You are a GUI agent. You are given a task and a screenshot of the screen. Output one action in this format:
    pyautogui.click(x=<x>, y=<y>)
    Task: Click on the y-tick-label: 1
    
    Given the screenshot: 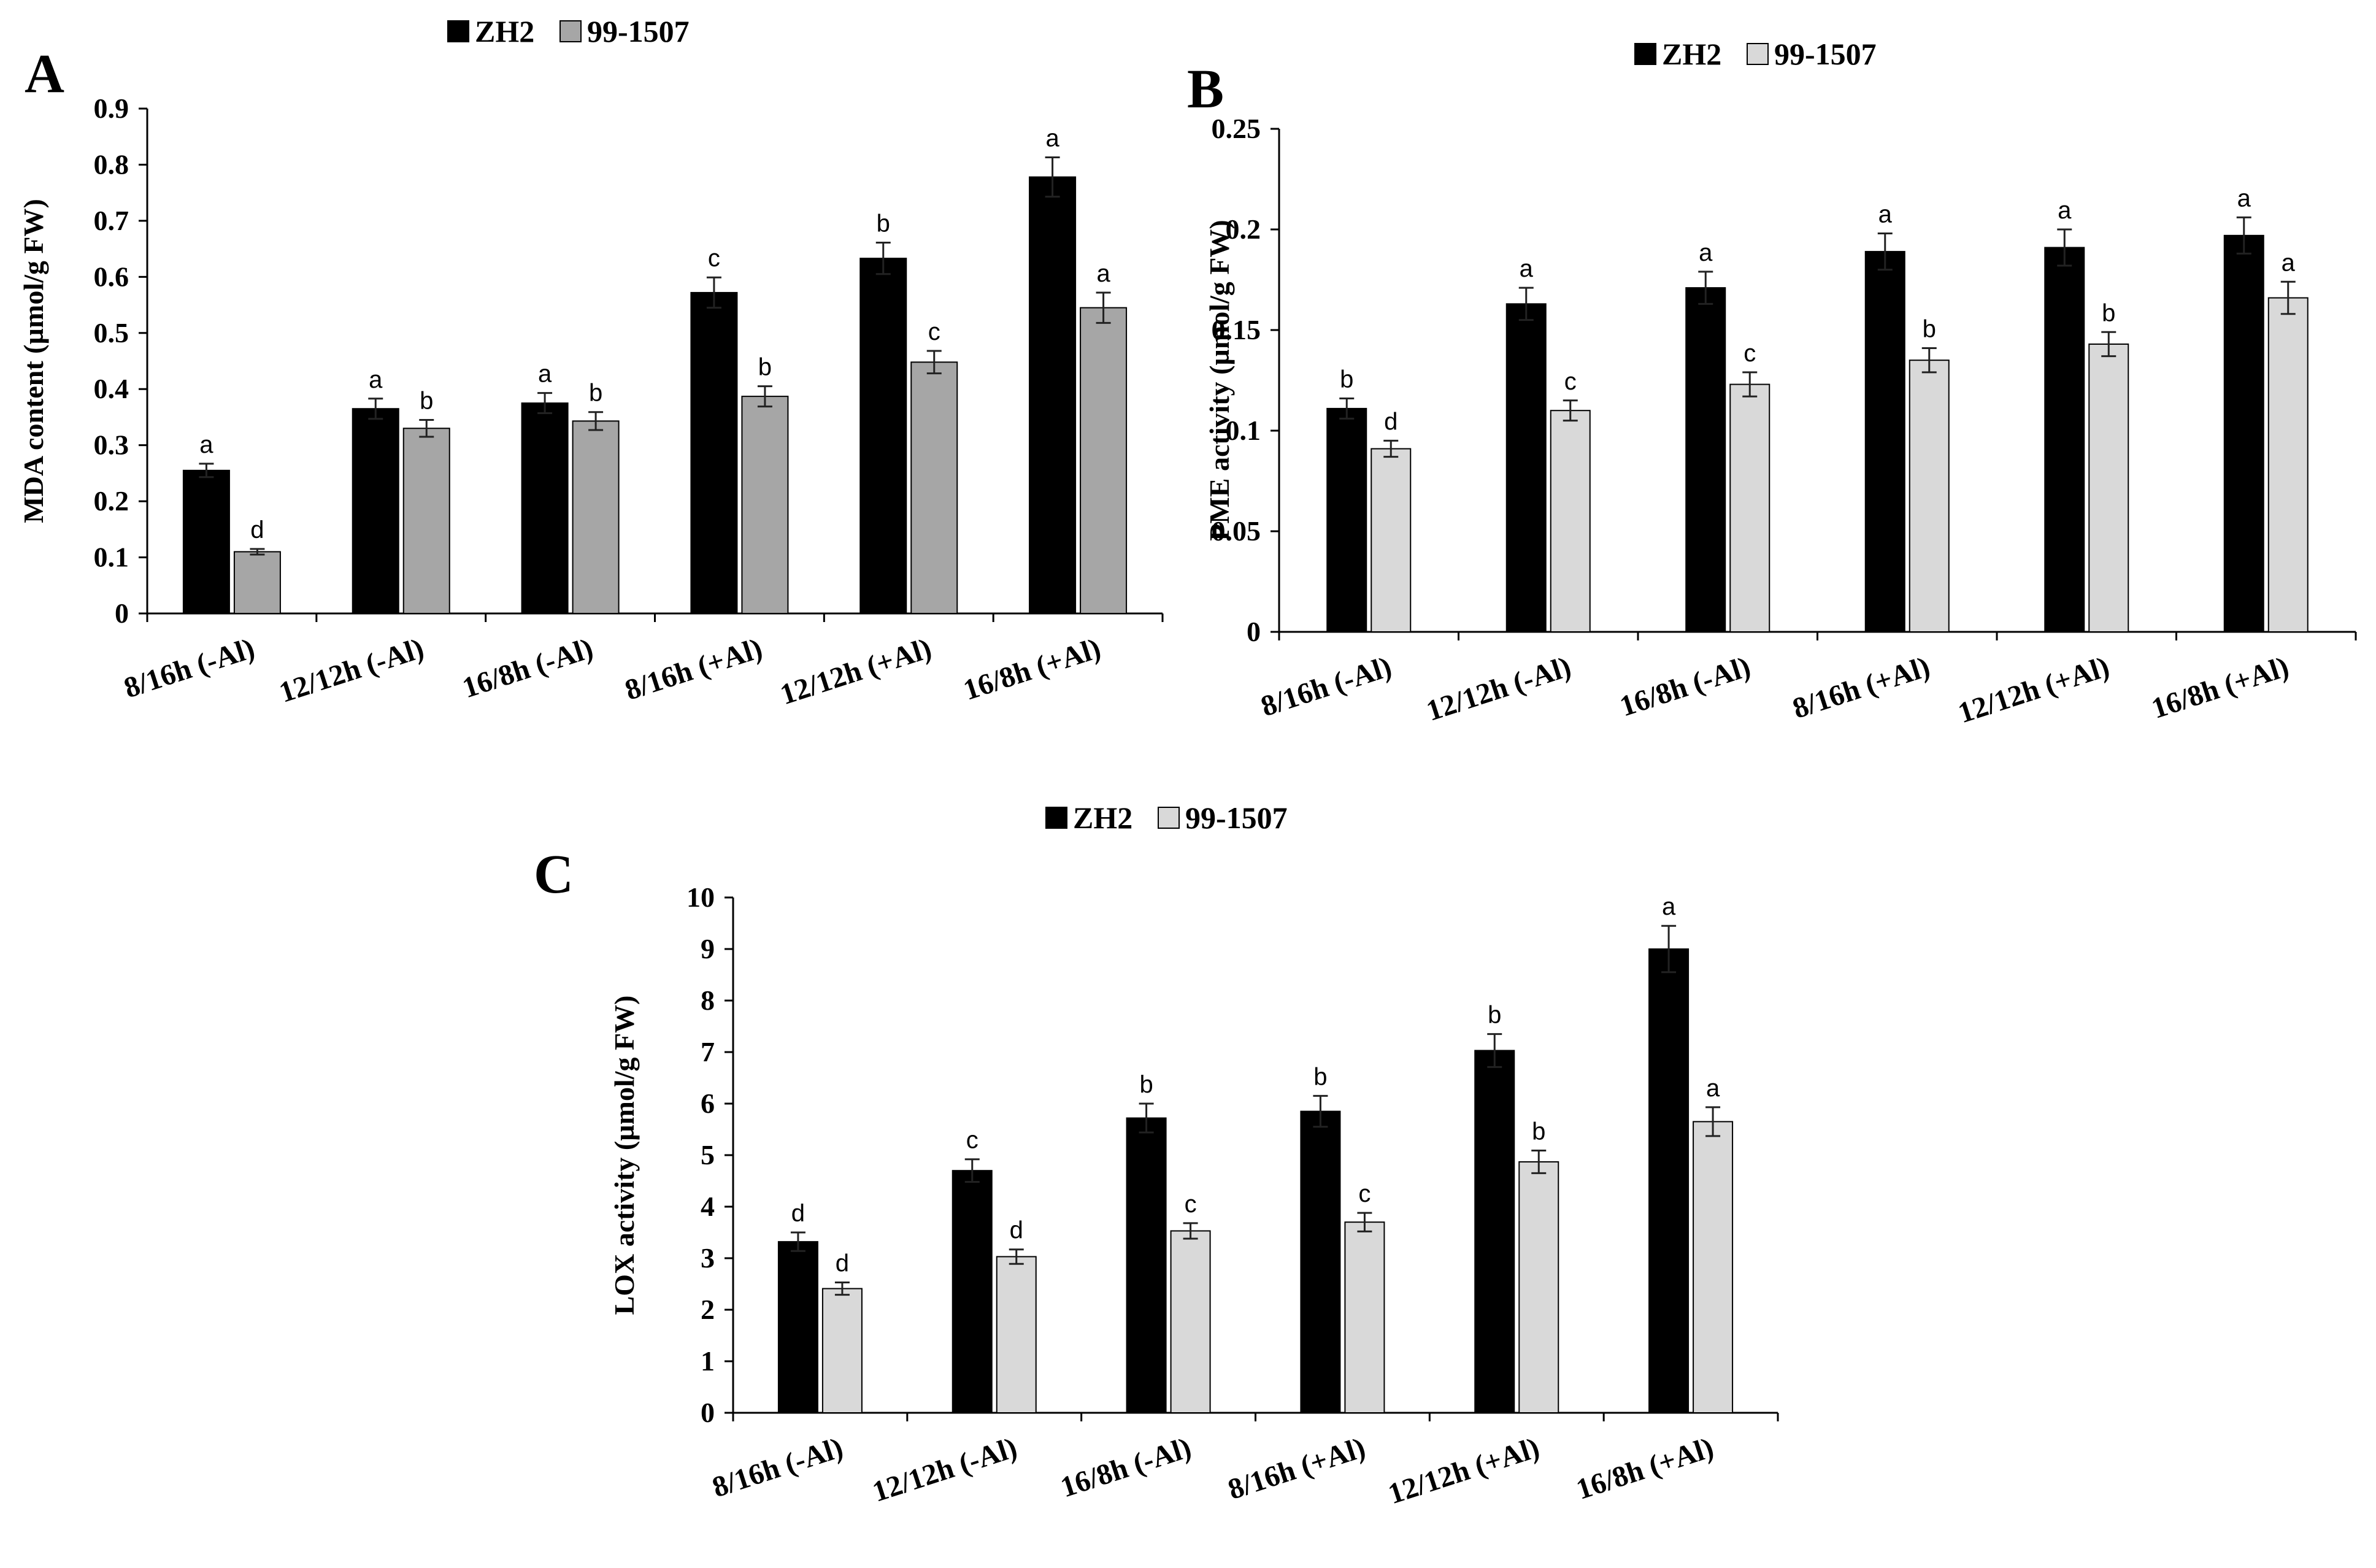 What is the action you would take?
    pyautogui.click(x=708, y=1361)
    